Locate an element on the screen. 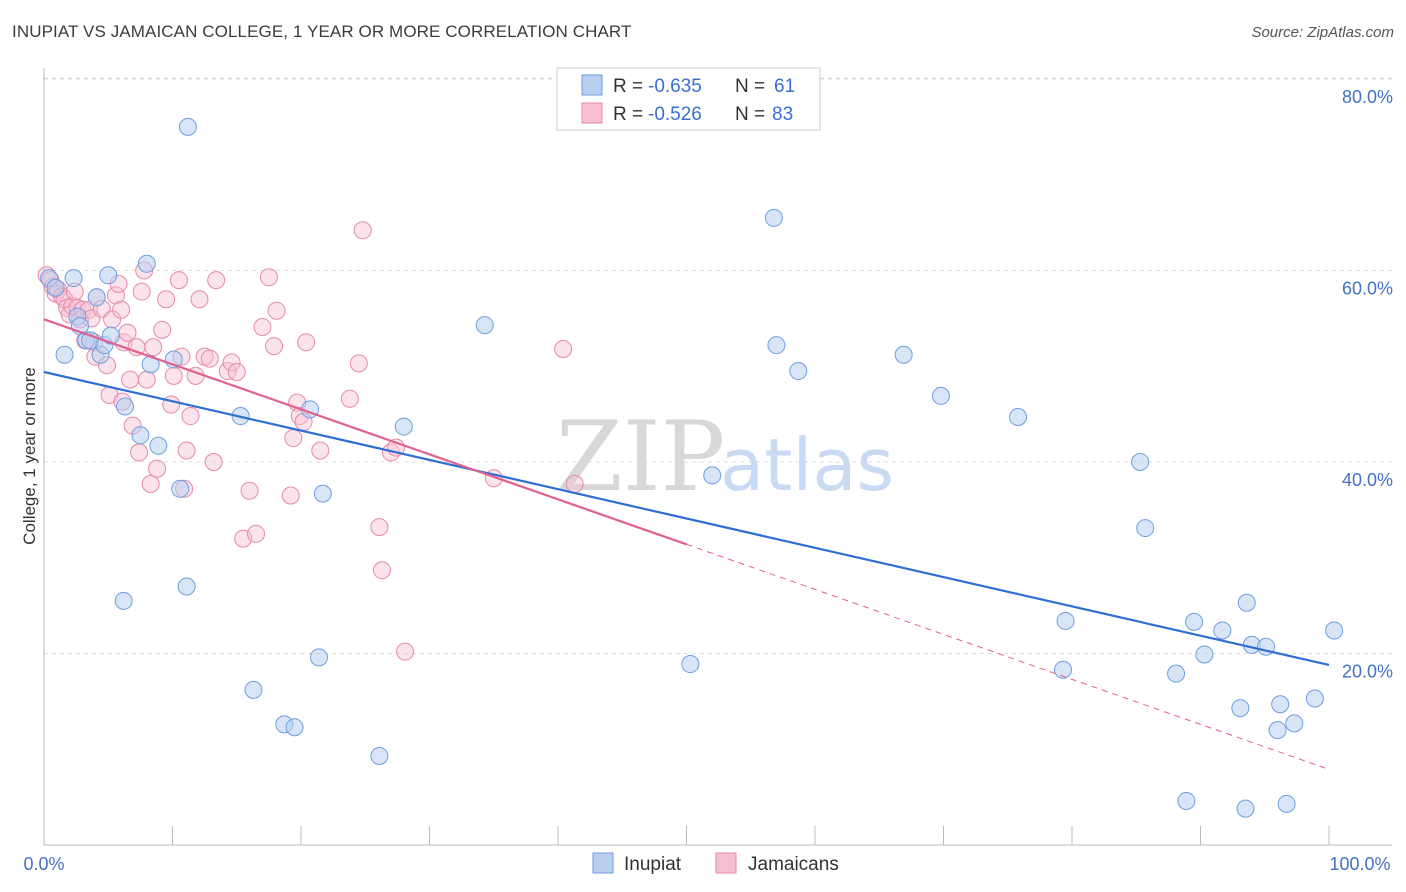  legend-r-value-jamaicans: -0.526 is located at coordinates (675, 114).